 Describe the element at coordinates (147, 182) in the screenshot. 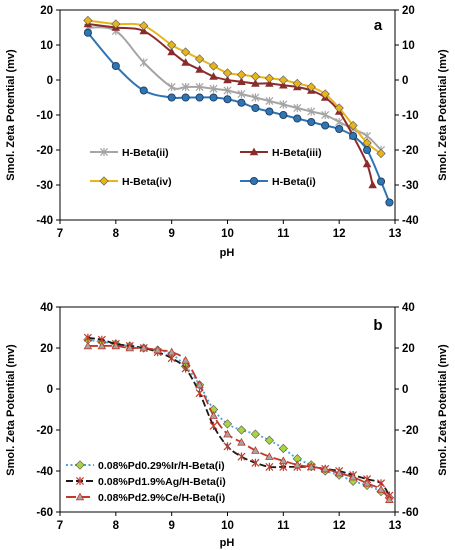

I see `legend-label: H-Beta(iv)` at that location.